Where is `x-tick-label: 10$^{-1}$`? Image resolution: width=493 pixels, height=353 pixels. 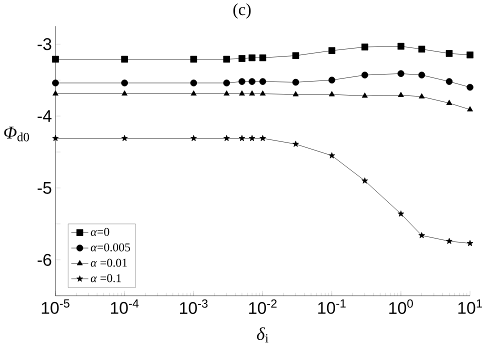
x-tick-label: 10$^{-1}$ is located at coordinates (332, 306).